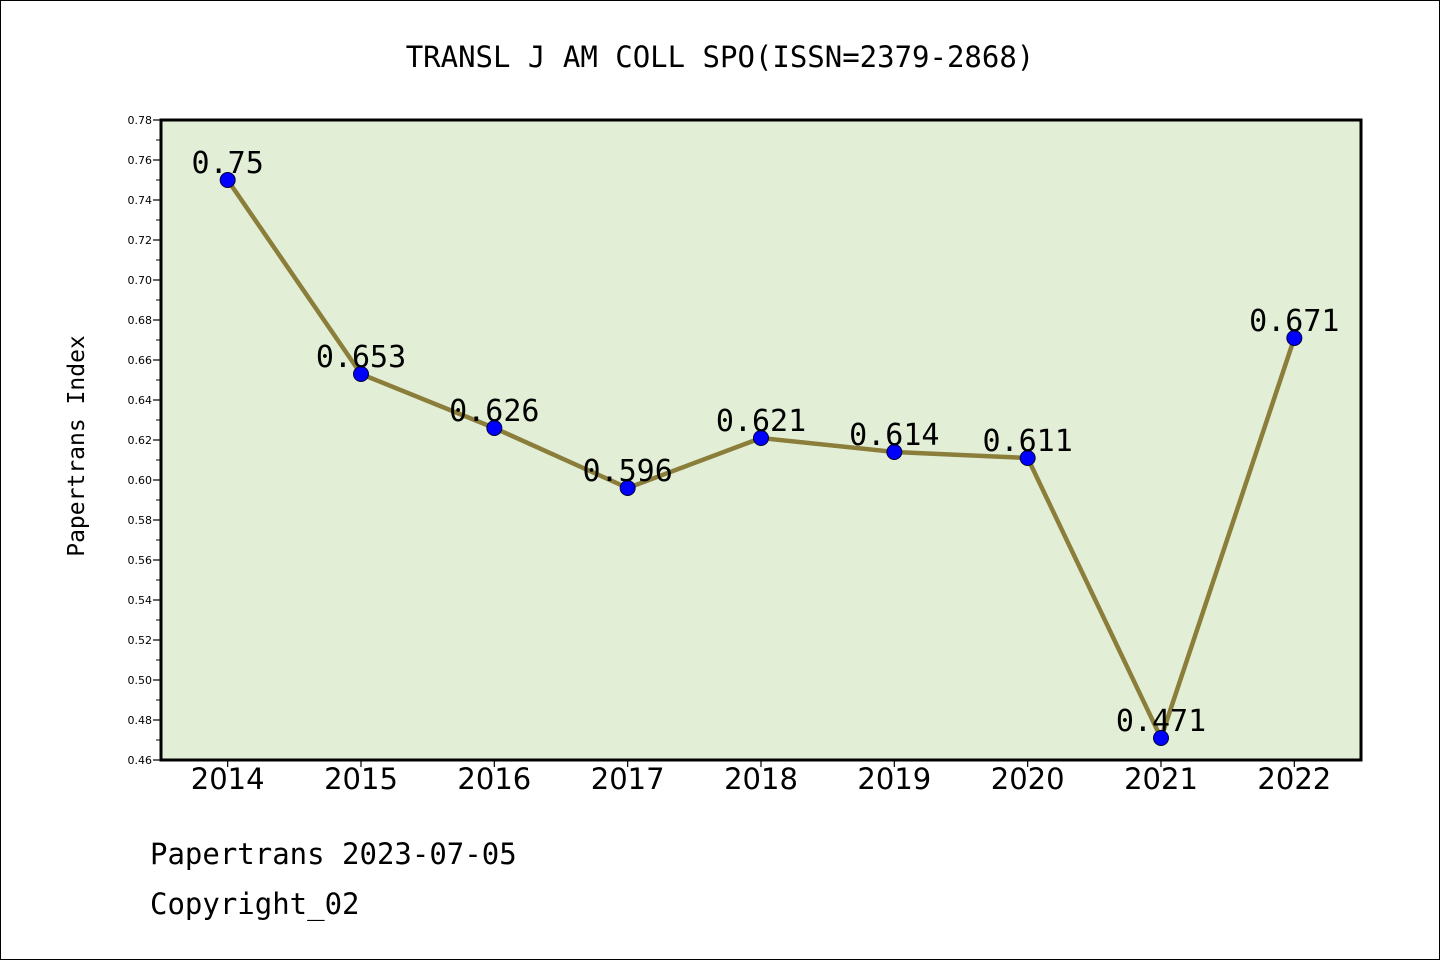 The height and width of the screenshot is (960, 1440). I want to click on y-tick-label: 0.78, so click(140, 120).